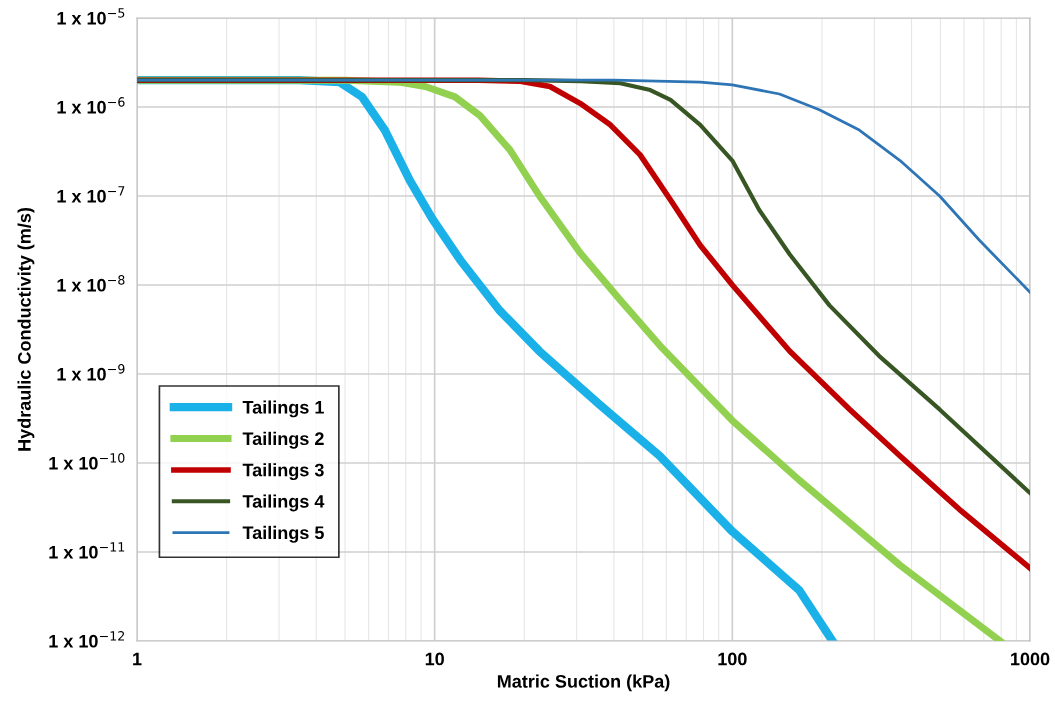 The image size is (1055, 704). What do you see at coordinates (434, 659) in the screenshot?
I see `x-tick-label: 10` at bounding box center [434, 659].